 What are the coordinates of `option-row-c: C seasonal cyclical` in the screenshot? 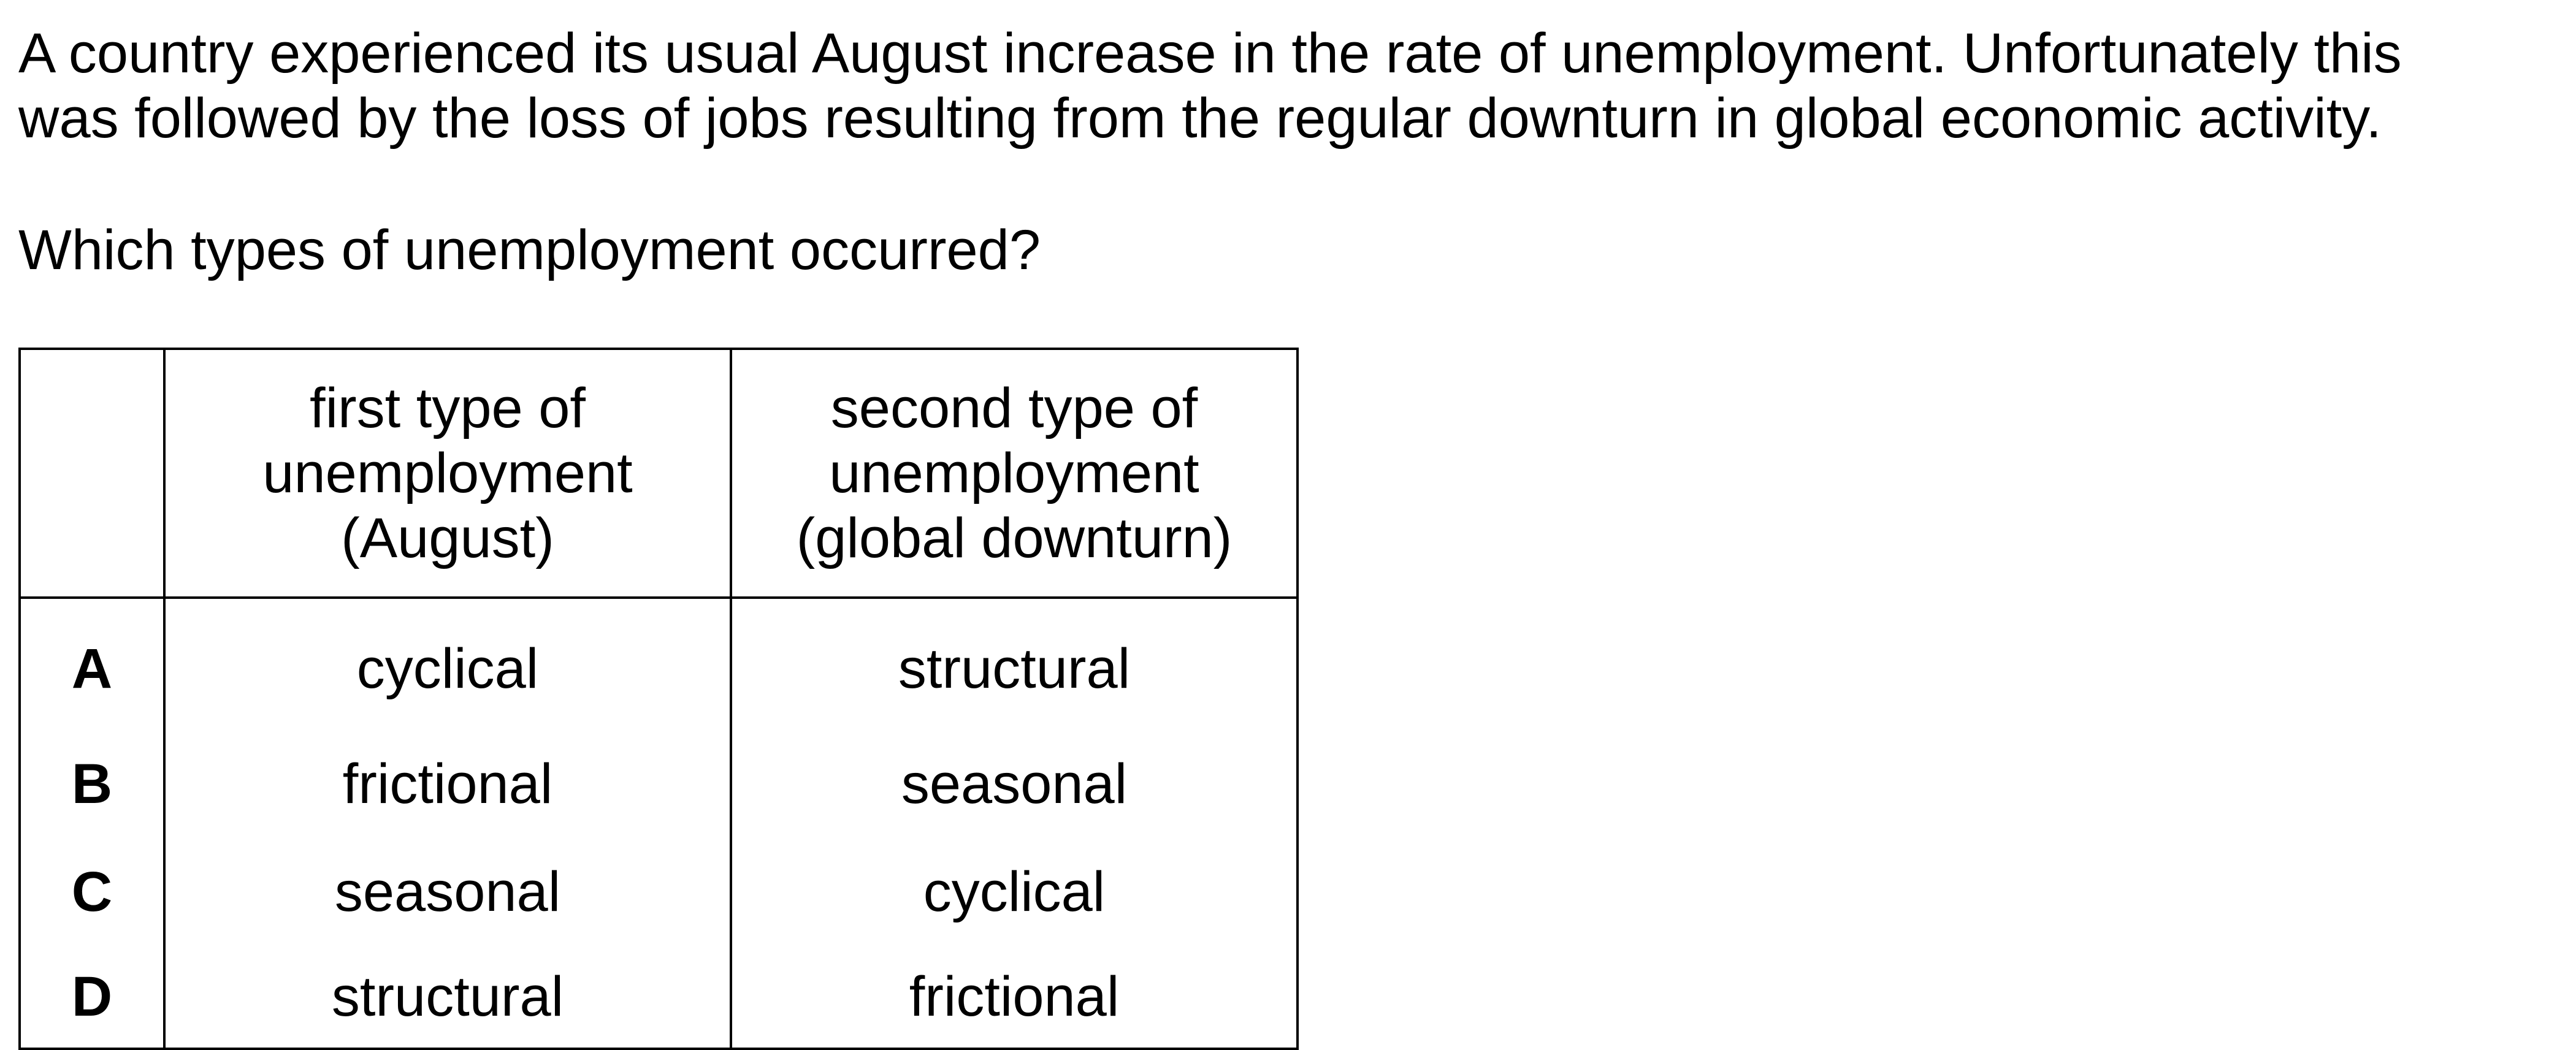 It's located at (658, 892).